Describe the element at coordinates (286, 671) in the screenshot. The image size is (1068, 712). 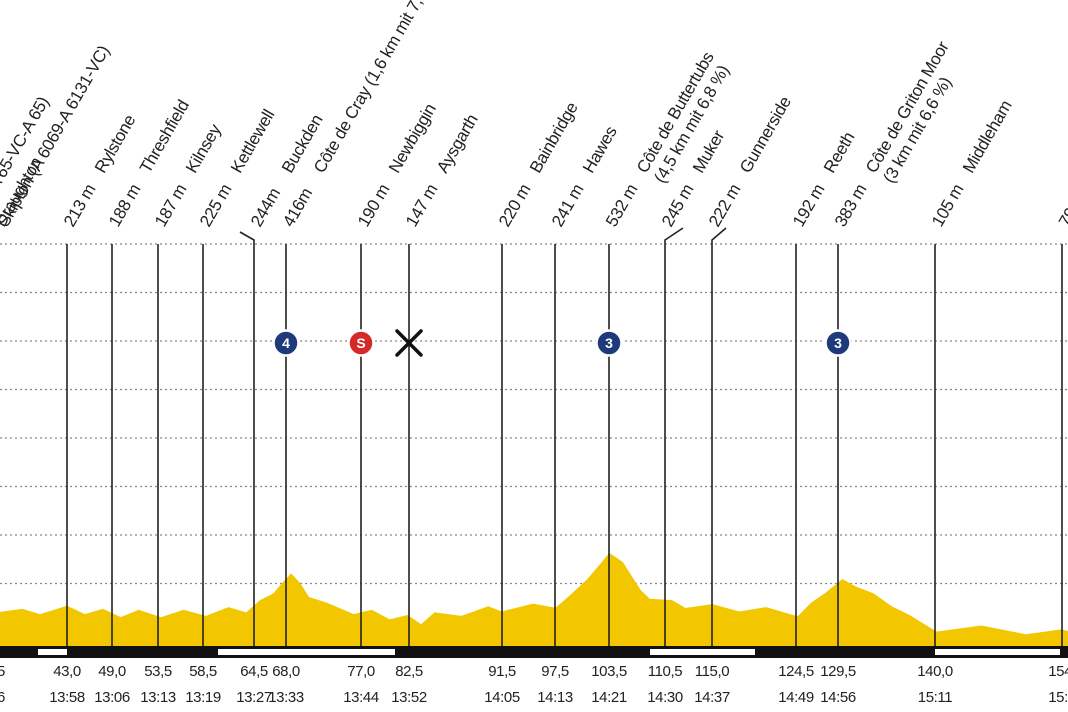
I see `km-label: 68,0` at that location.